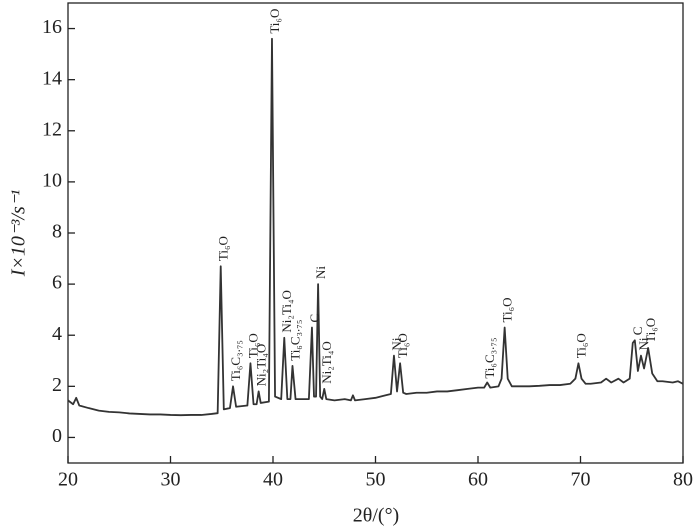  Describe the element at coordinates (376, 480) in the screenshot. I see `x-tick-label: 50` at that location.